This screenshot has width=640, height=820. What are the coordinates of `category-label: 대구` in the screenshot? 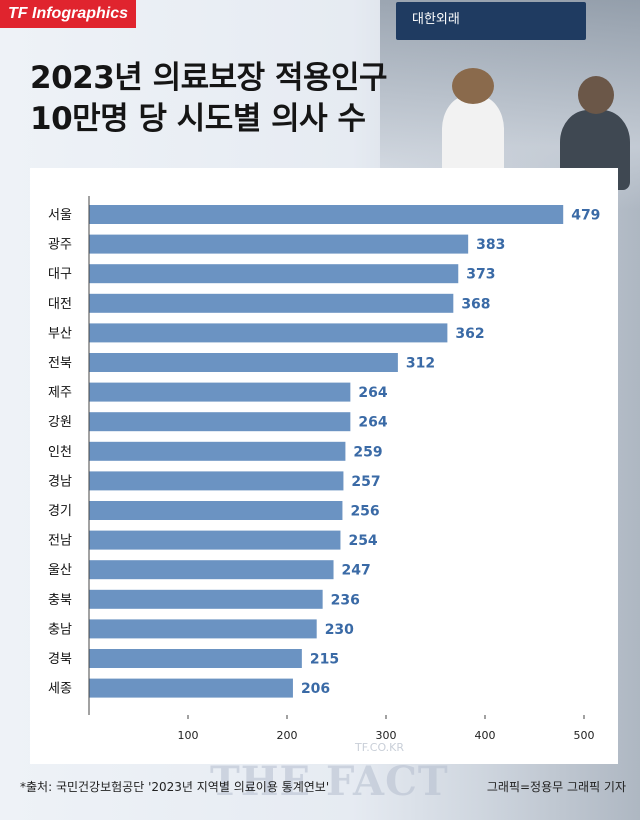 It's located at (60, 274).